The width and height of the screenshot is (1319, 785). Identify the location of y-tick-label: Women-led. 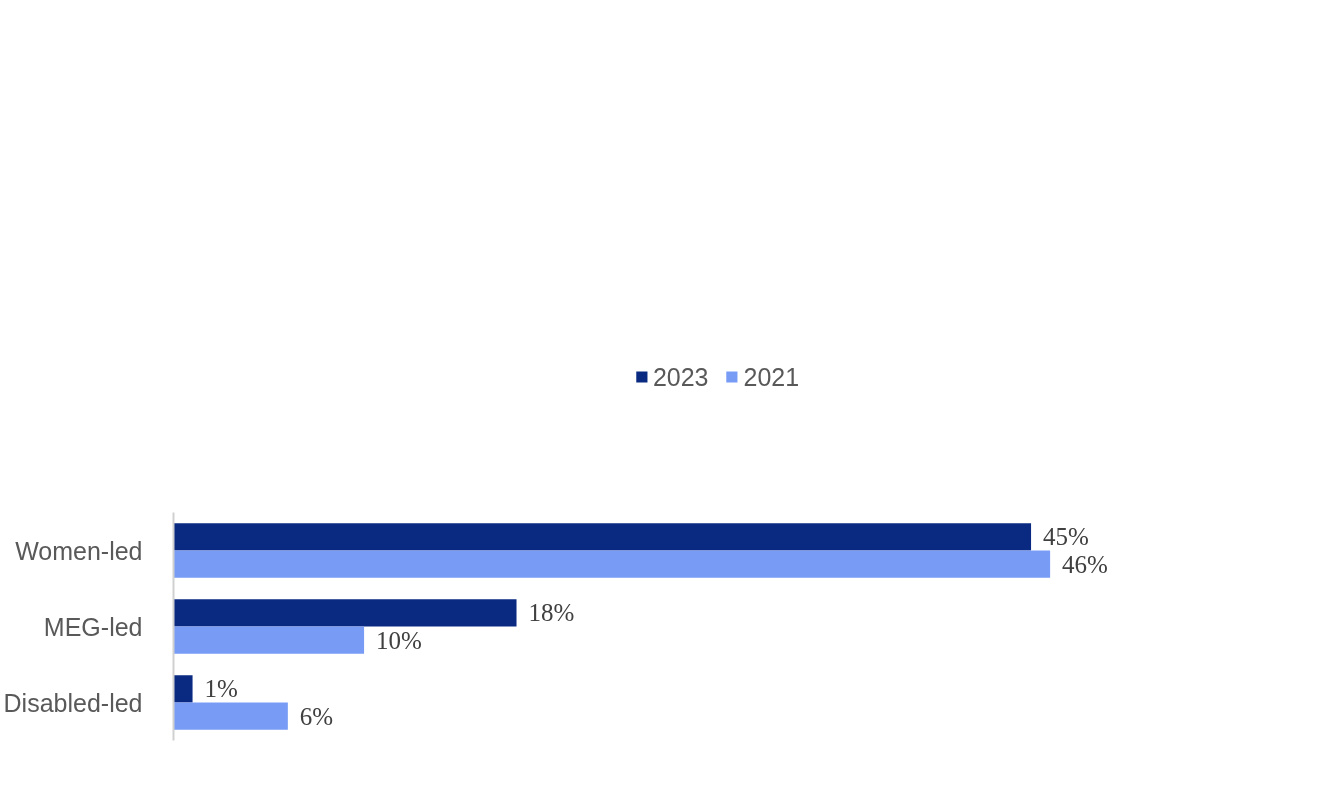
(79, 550).